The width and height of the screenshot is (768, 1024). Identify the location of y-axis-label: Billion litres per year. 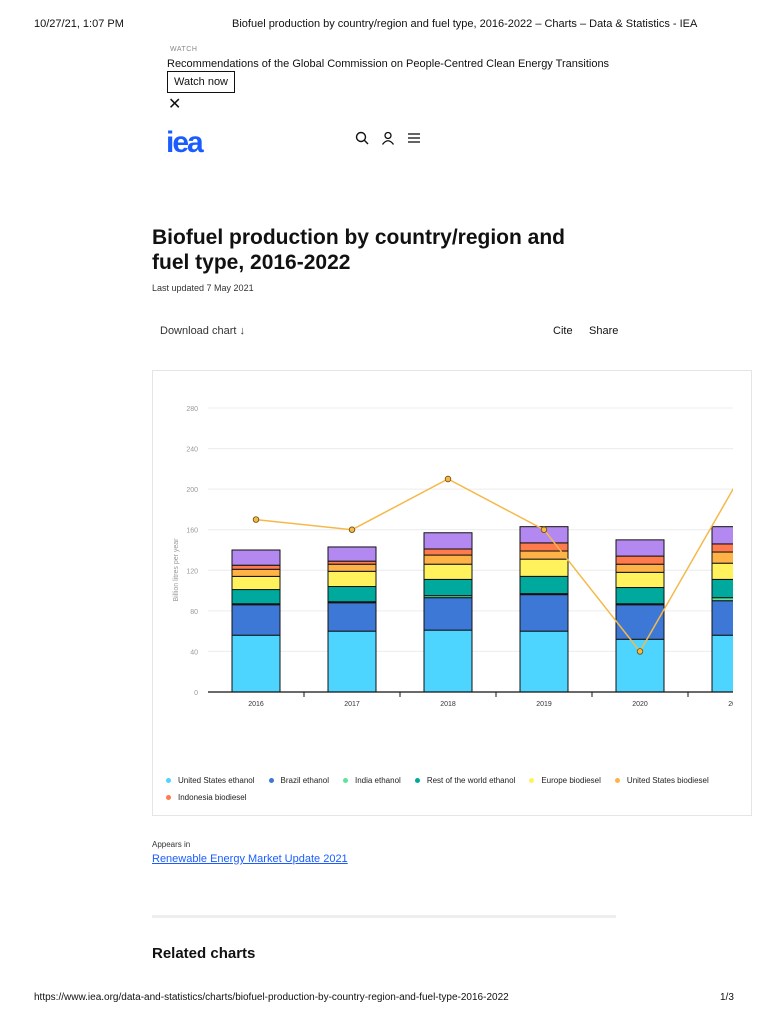
(176, 570).